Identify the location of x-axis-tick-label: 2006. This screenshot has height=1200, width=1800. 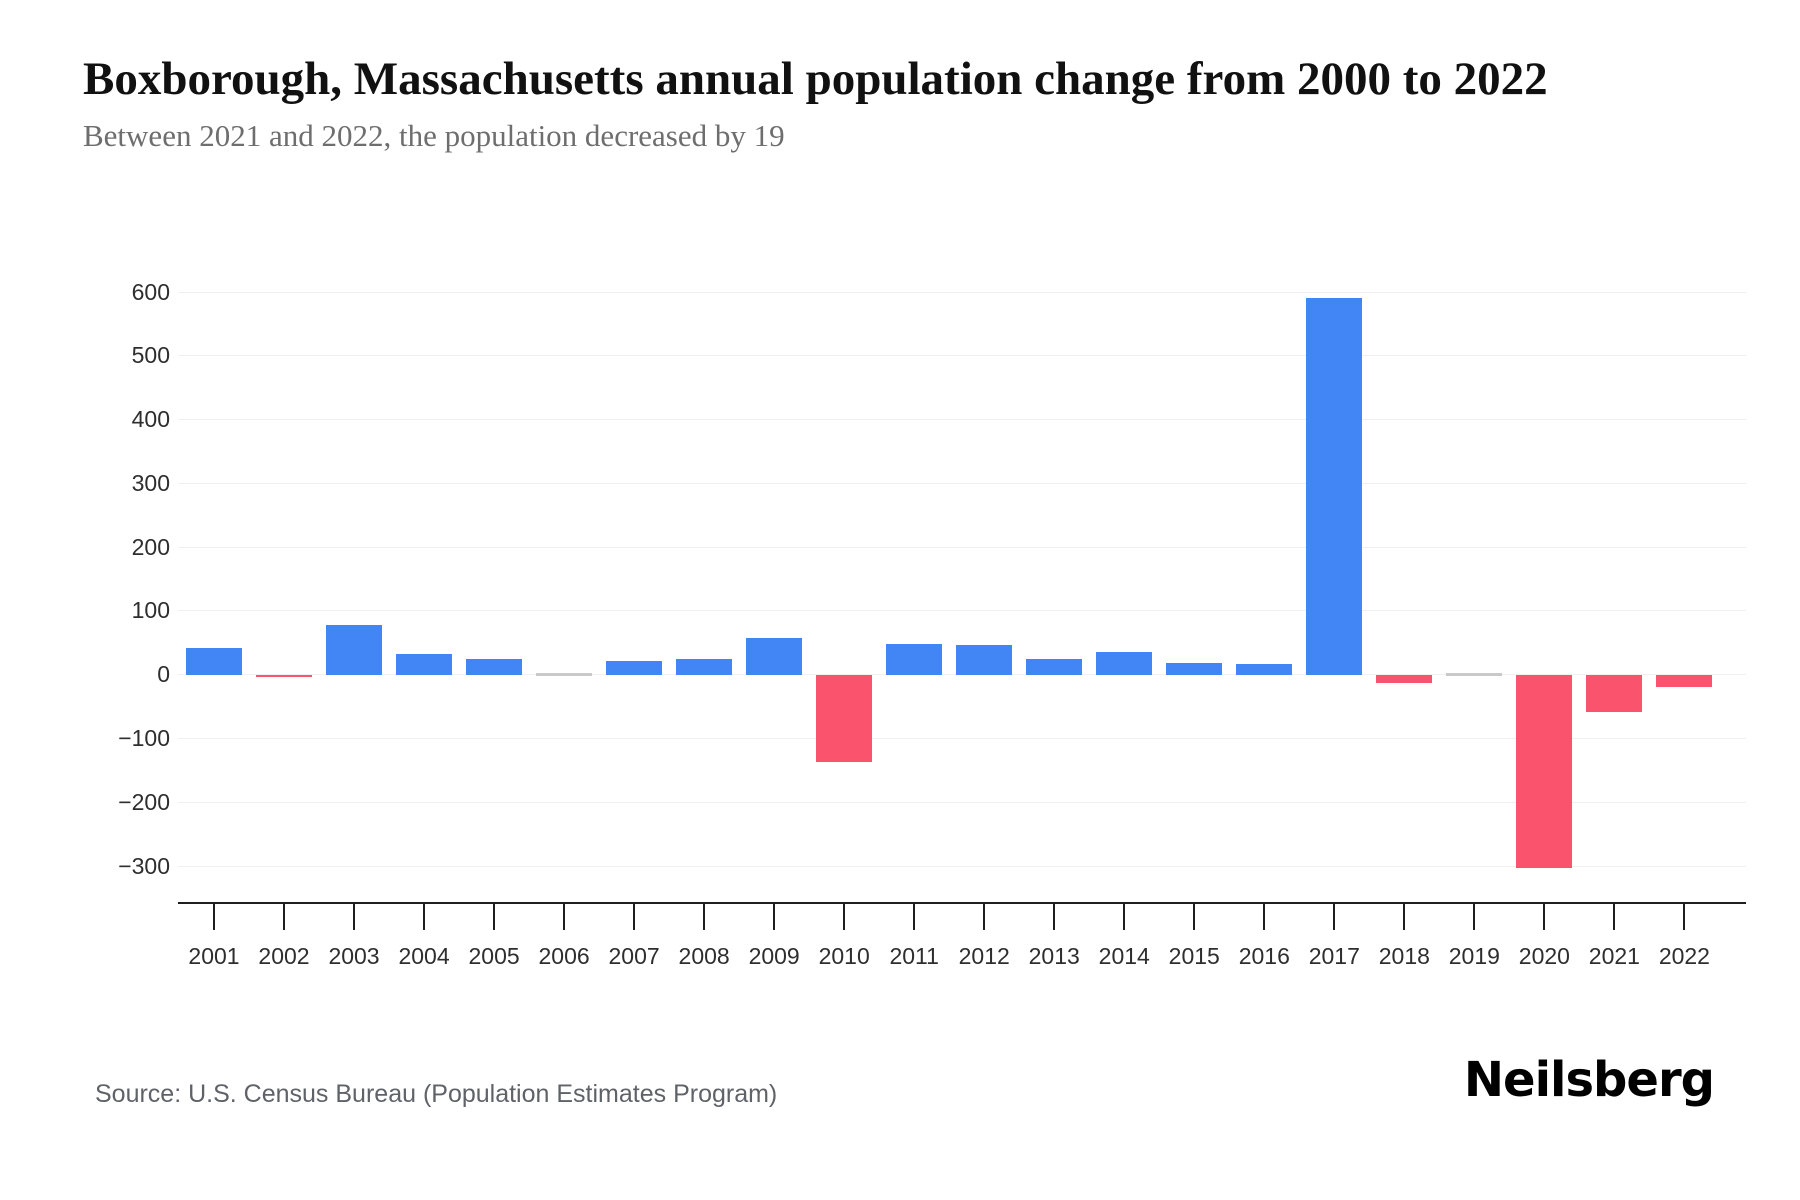
(564, 956).